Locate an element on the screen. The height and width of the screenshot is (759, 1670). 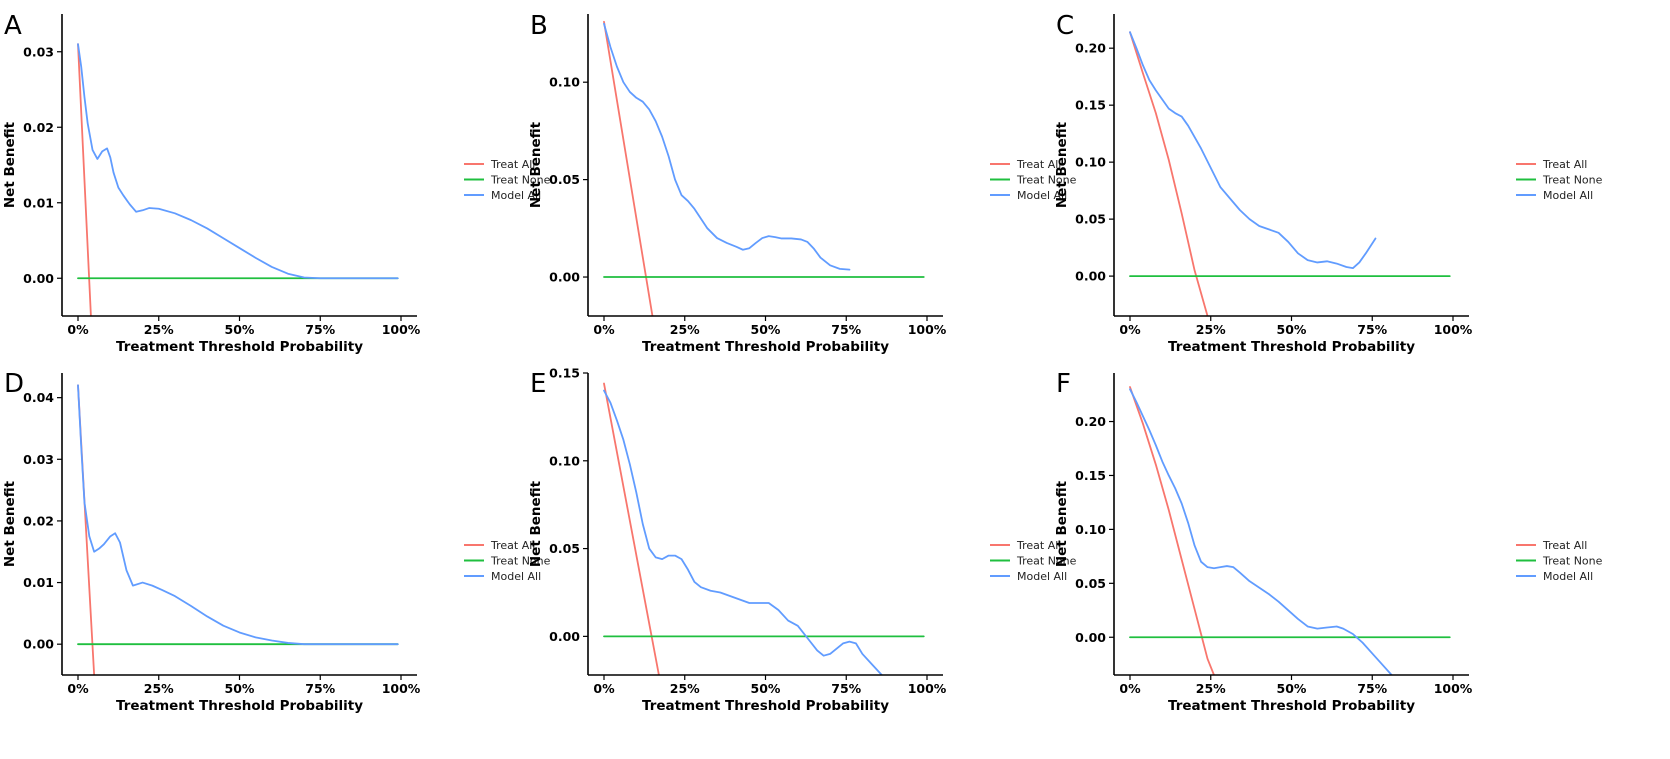
panel-letter: A is located at coordinates (13, 26).